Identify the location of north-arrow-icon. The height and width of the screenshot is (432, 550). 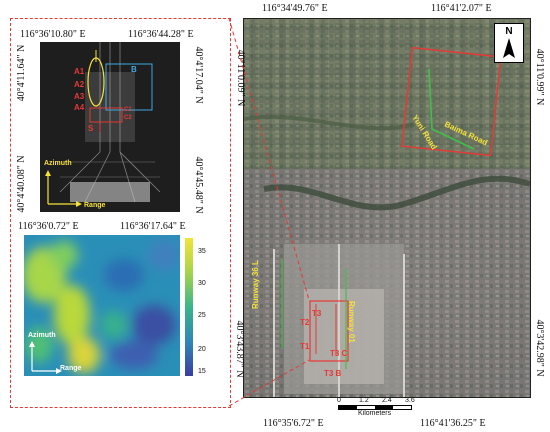
(509, 48).